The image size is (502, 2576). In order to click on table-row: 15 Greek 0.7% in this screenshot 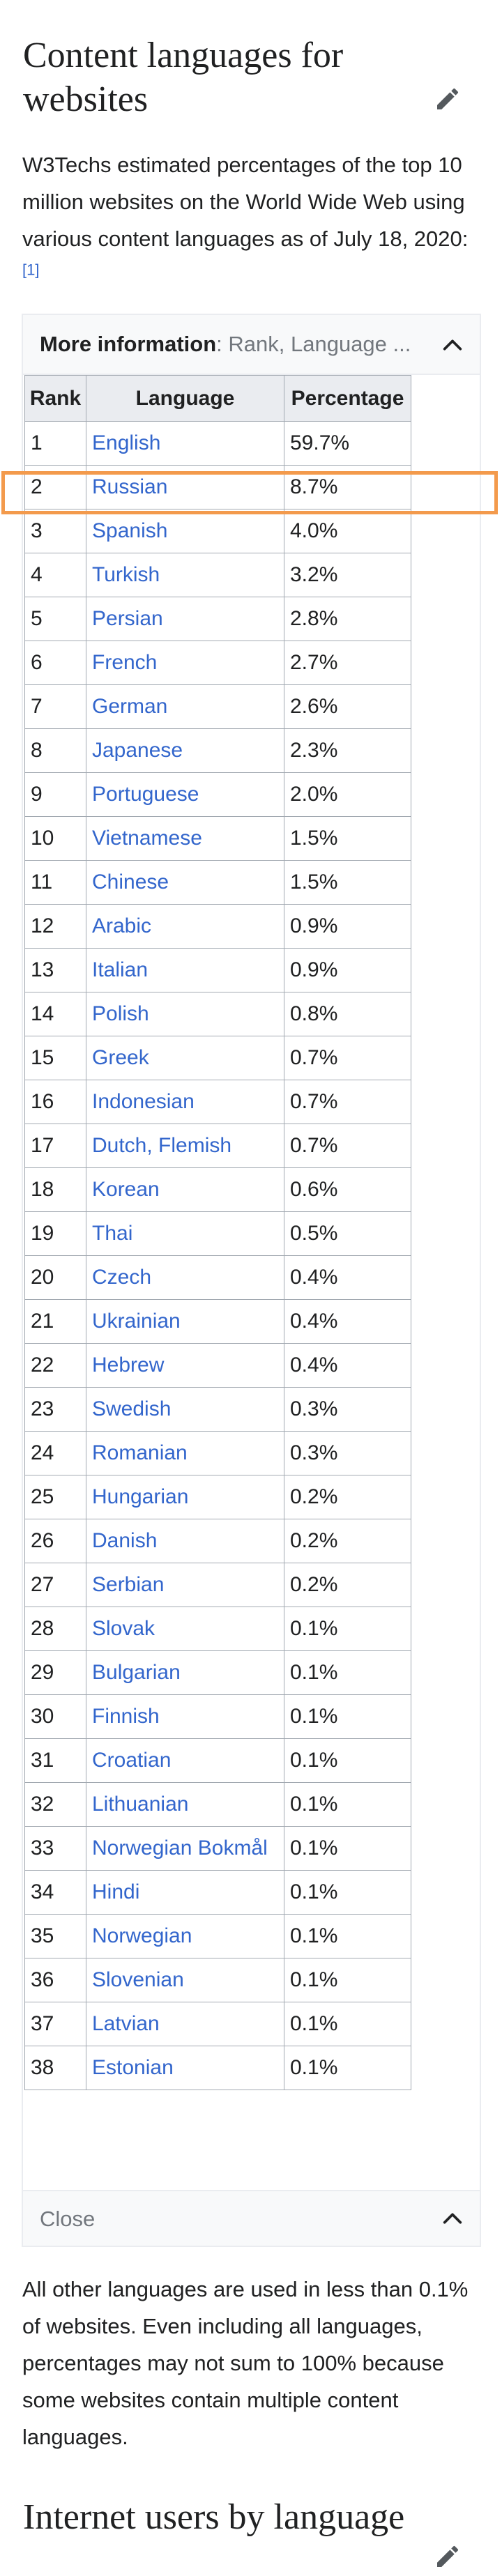, I will do `click(217, 1058)`.